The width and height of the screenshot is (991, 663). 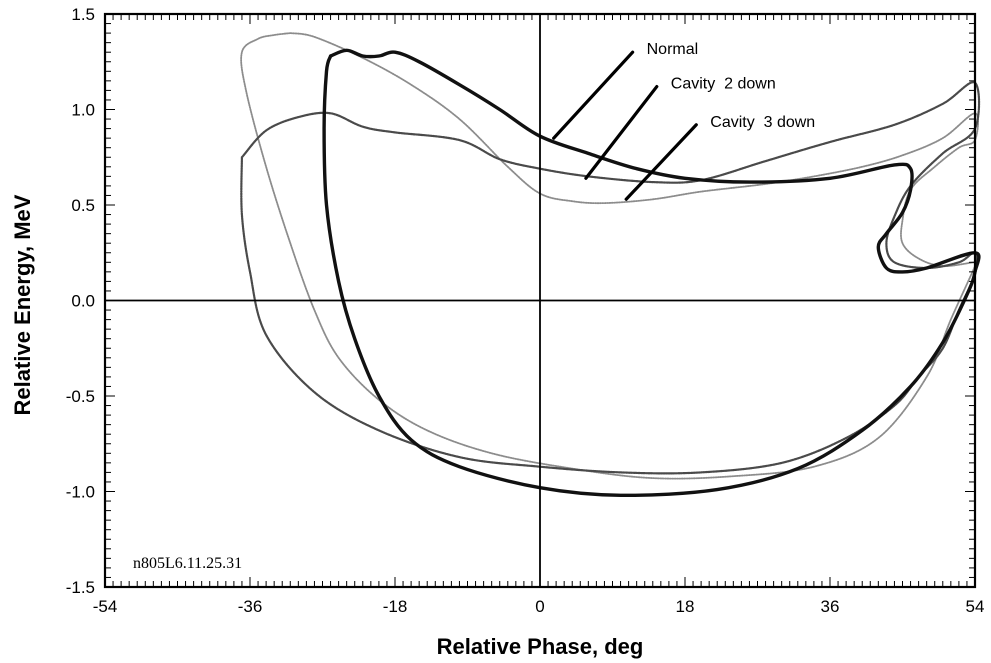 I want to click on legend-label: Normal, so click(x=673, y=49).